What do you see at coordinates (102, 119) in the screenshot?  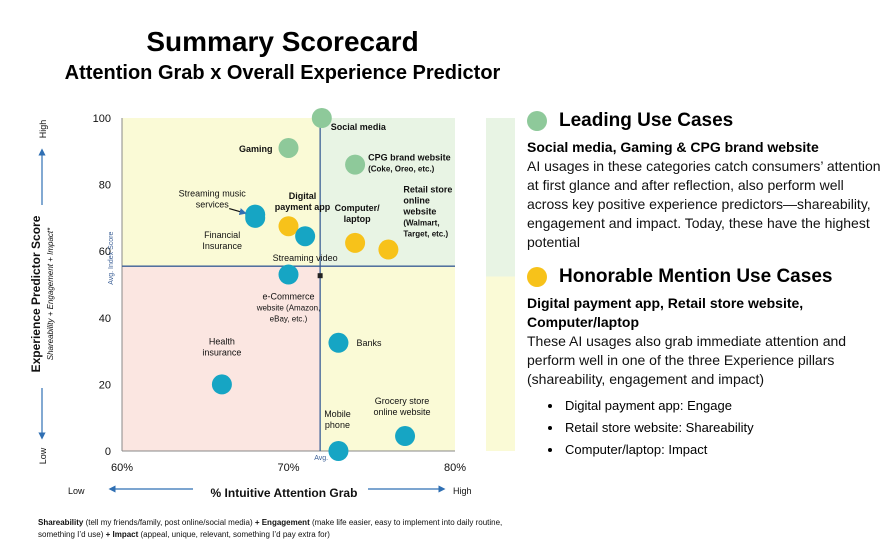 I see `y-tick-label: 100` at bounding box center [102, 119].